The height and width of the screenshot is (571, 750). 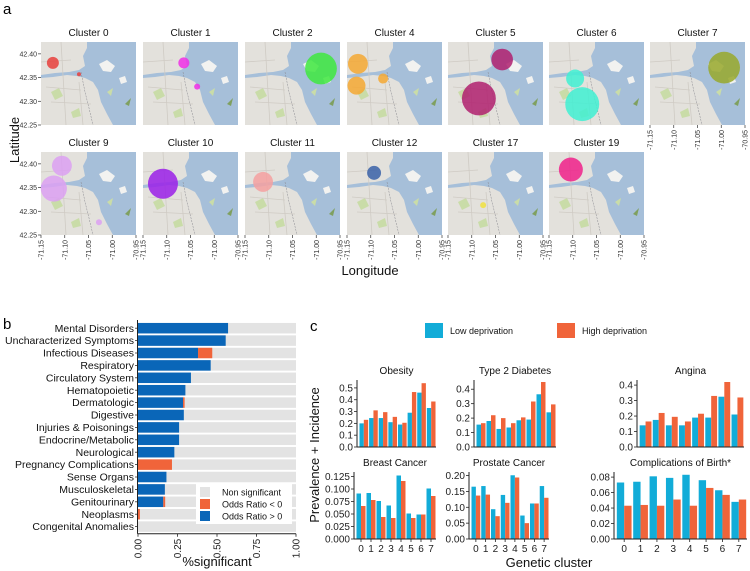 What do you see at coordinates (100, 478) in the screenshot?
I see `category-label: Sense Organs` at bounding box center [100, 478].